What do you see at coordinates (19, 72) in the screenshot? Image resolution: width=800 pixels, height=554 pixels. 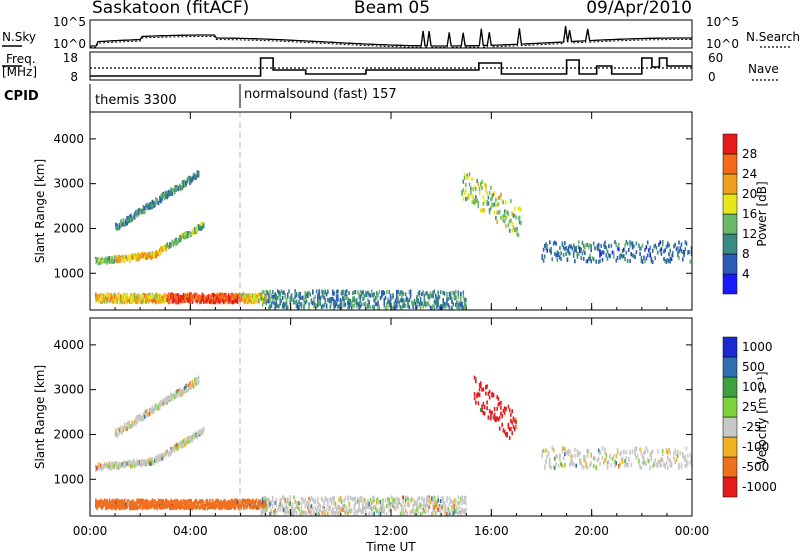 I see `freq-unit-label: [MHz]` at bounding box center [19, 72].